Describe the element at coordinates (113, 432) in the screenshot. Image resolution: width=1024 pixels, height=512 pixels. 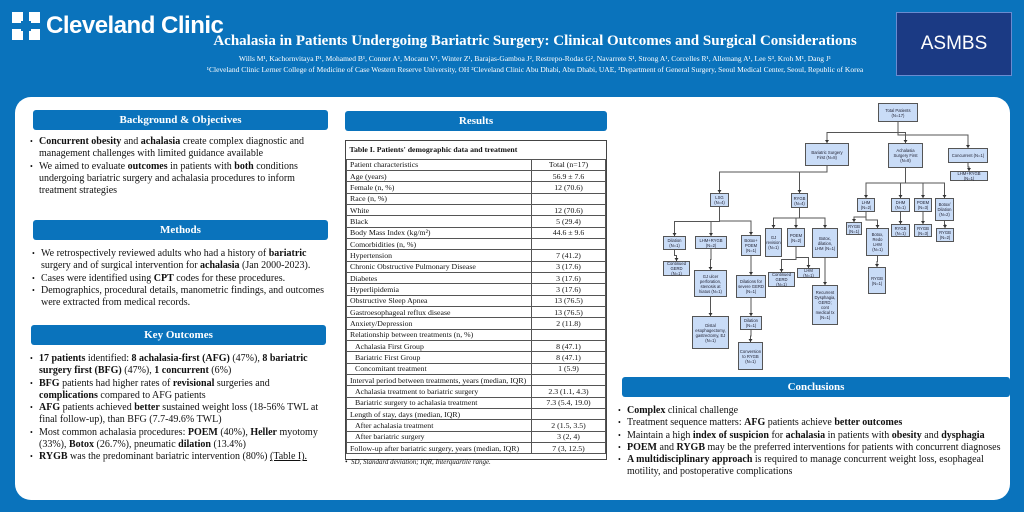
I see `bullet-text: Most common achalasia procedures:` at that location.